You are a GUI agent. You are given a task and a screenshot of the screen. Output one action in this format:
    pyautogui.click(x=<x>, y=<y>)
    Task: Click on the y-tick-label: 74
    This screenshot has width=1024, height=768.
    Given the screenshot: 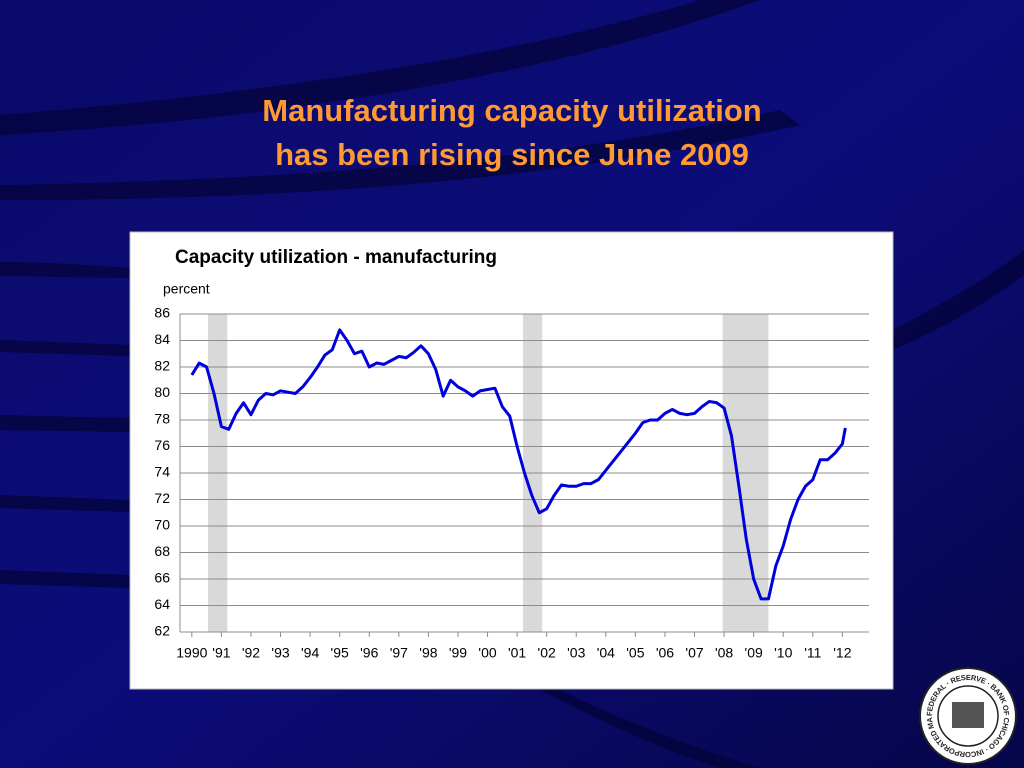 What is the action you would take?
    pyautogui.click(x=162, y=472)
    